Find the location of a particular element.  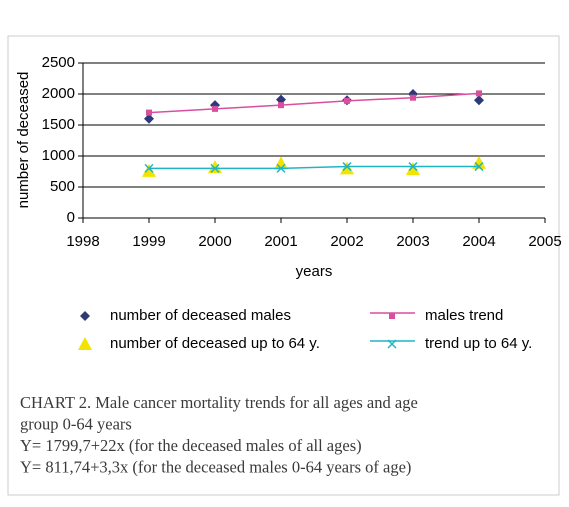

y-tick-label: 500 is located at coordinates (62, 186).